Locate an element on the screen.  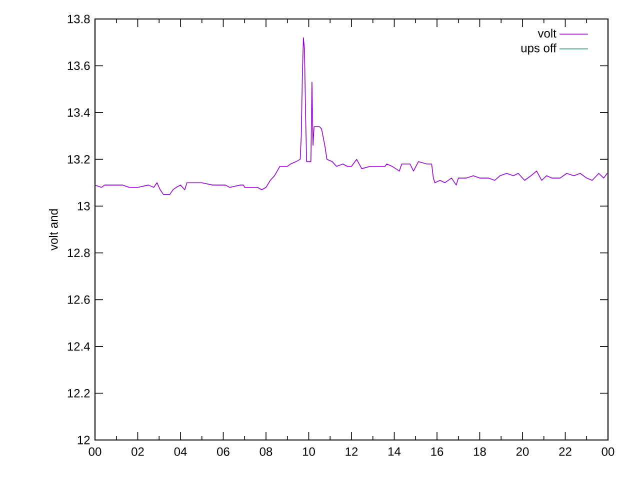
y-tick-label: 12.8 is located at coordinates (79, 253).